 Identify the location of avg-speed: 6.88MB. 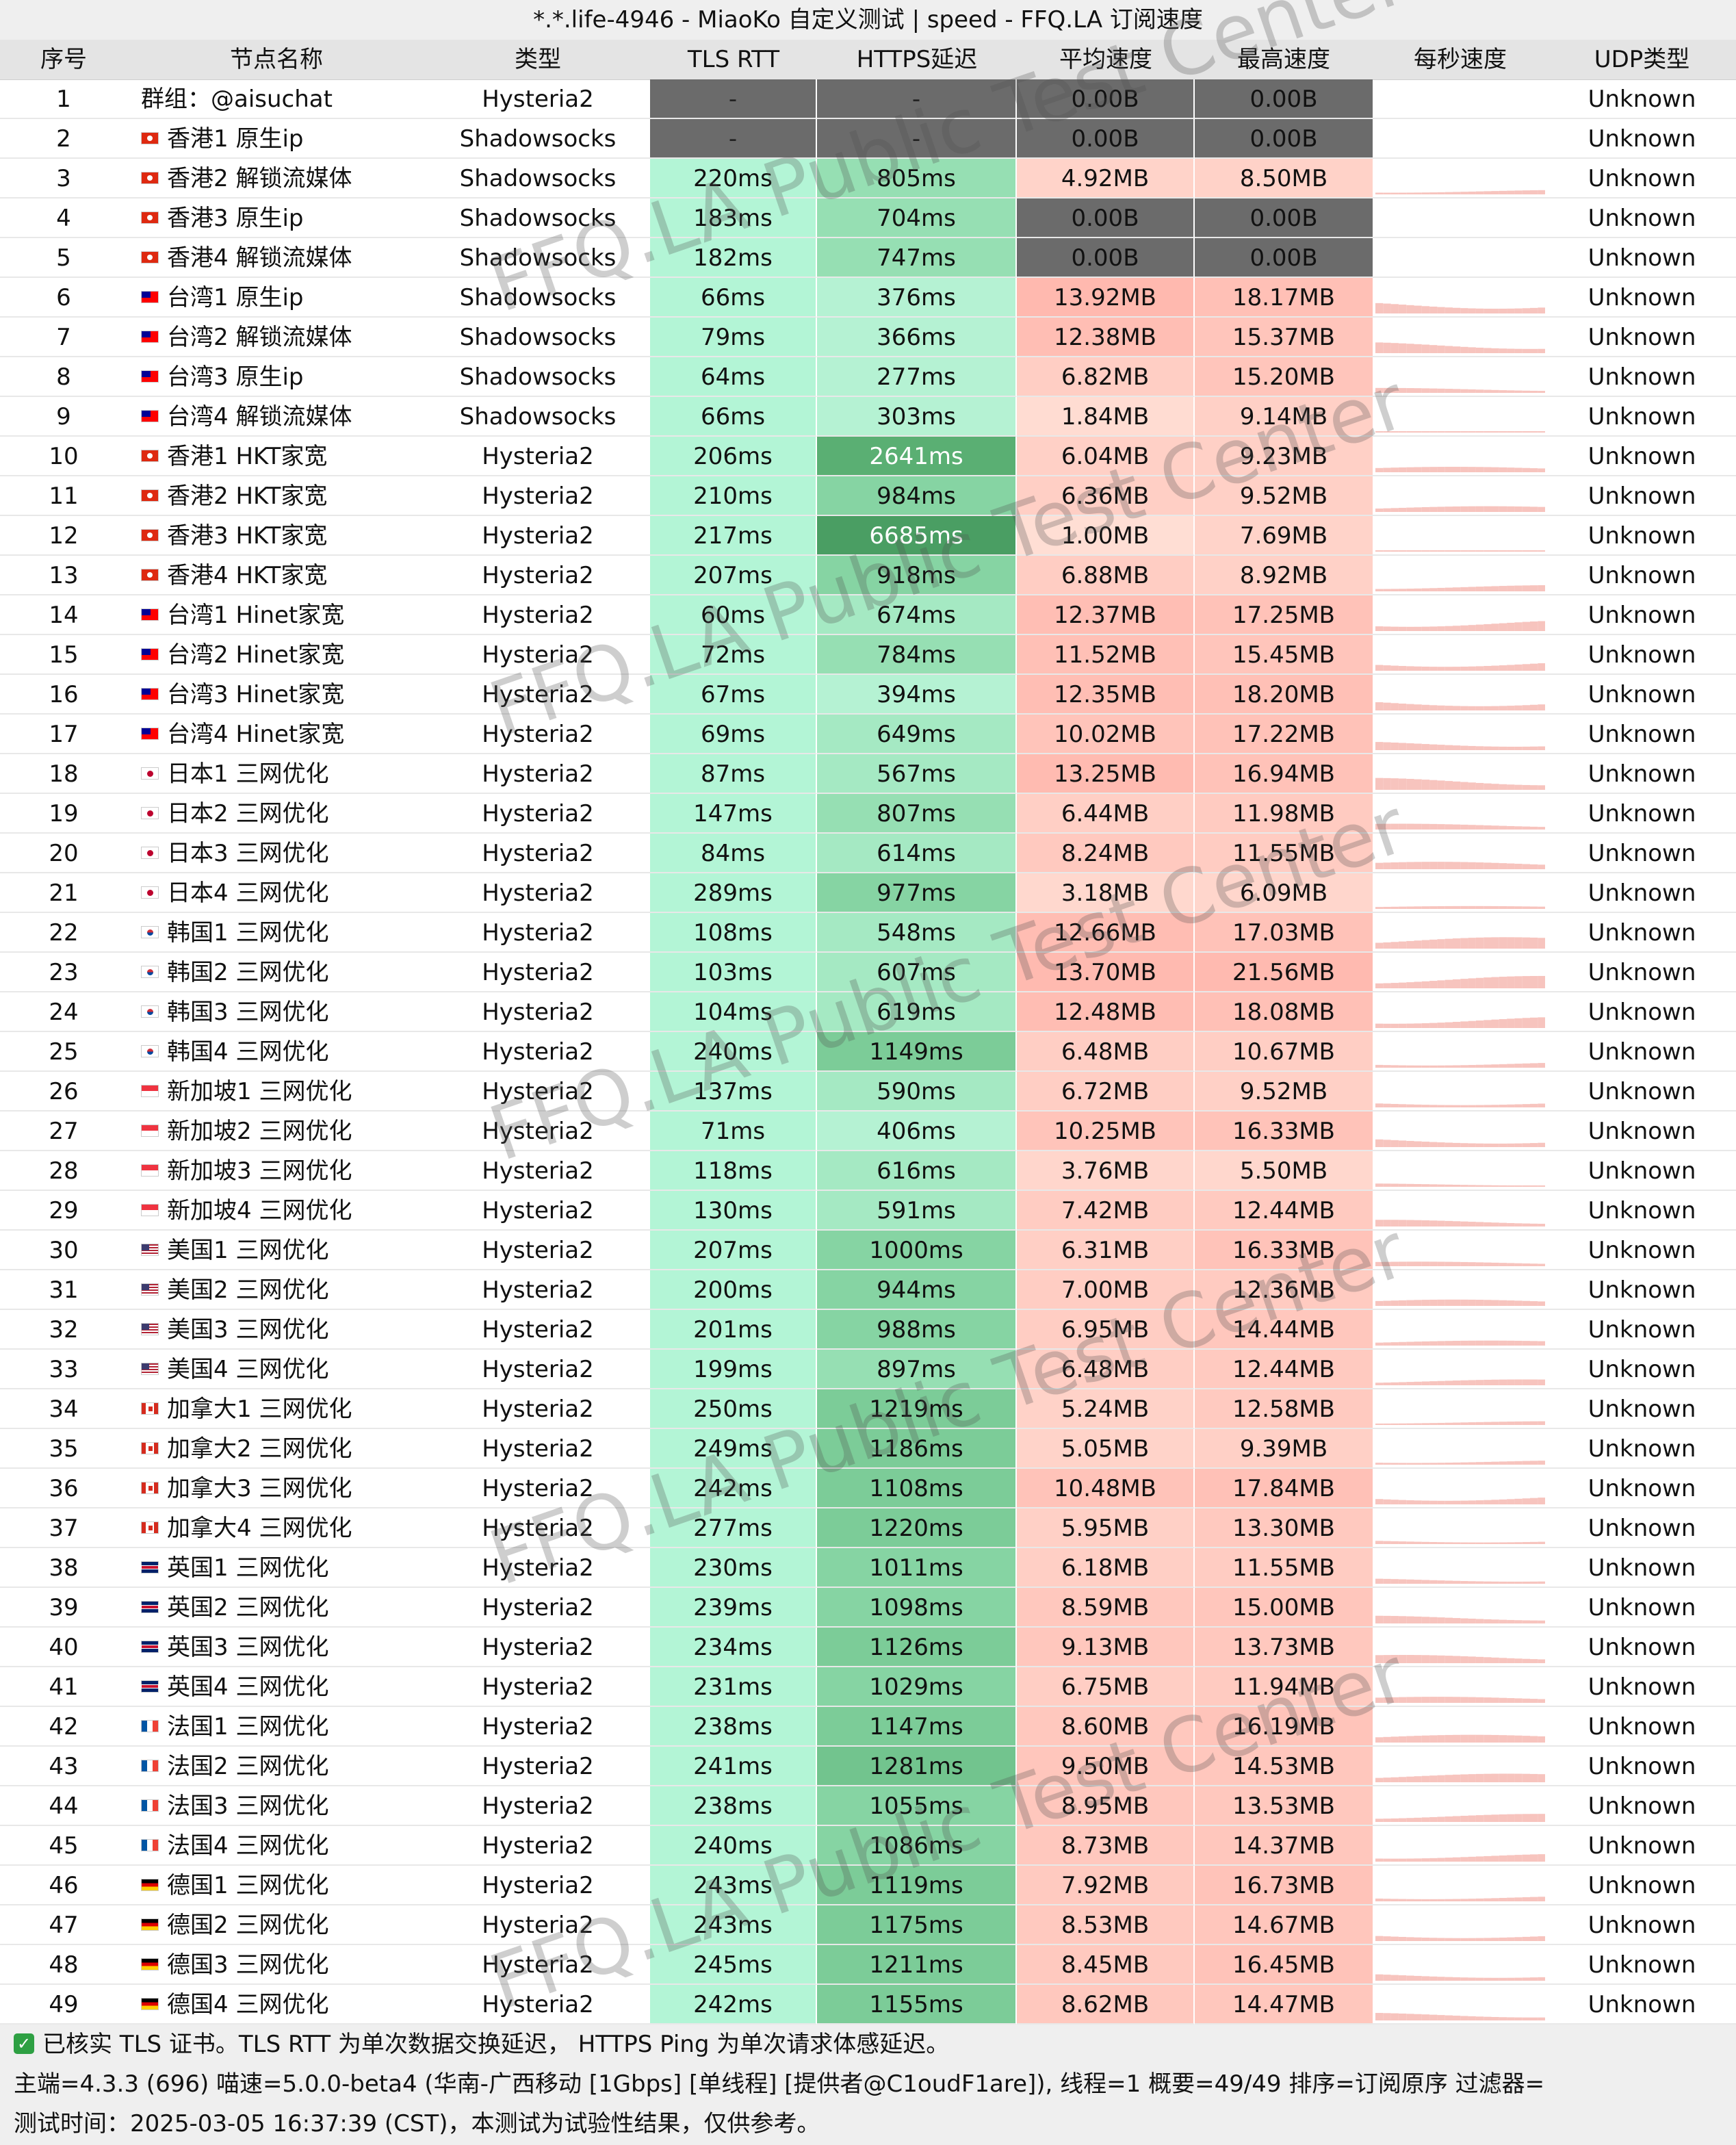
(1106, 575).